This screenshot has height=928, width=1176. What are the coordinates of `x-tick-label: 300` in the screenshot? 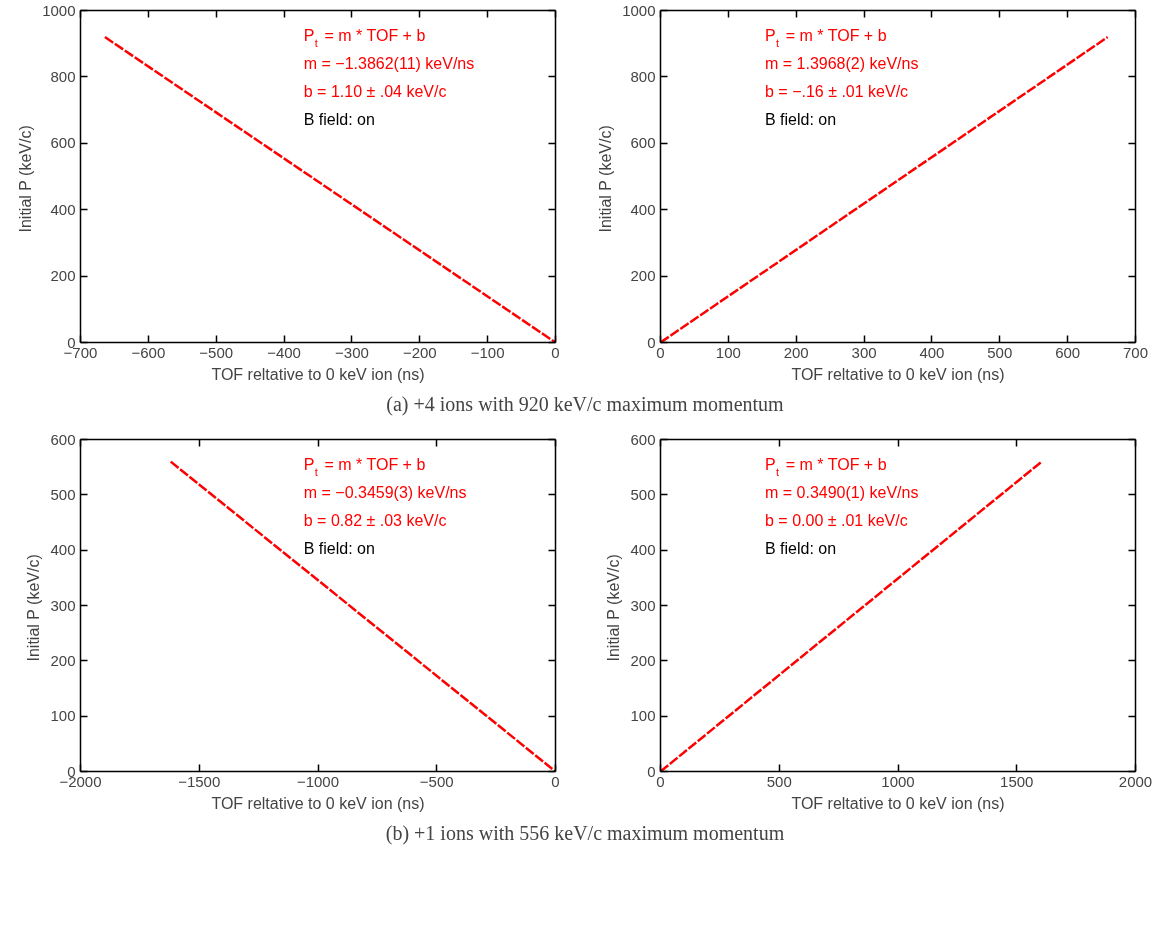 It's located at (864, 352).